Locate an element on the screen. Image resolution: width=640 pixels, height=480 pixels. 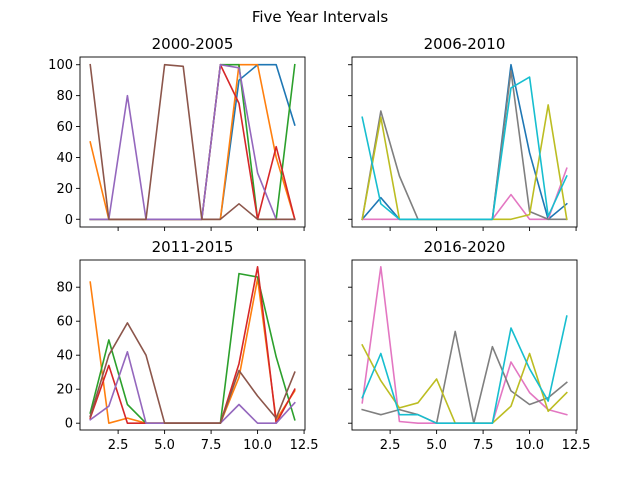
subplot-title: 2000-2005 is located at coordinates (193, 44).